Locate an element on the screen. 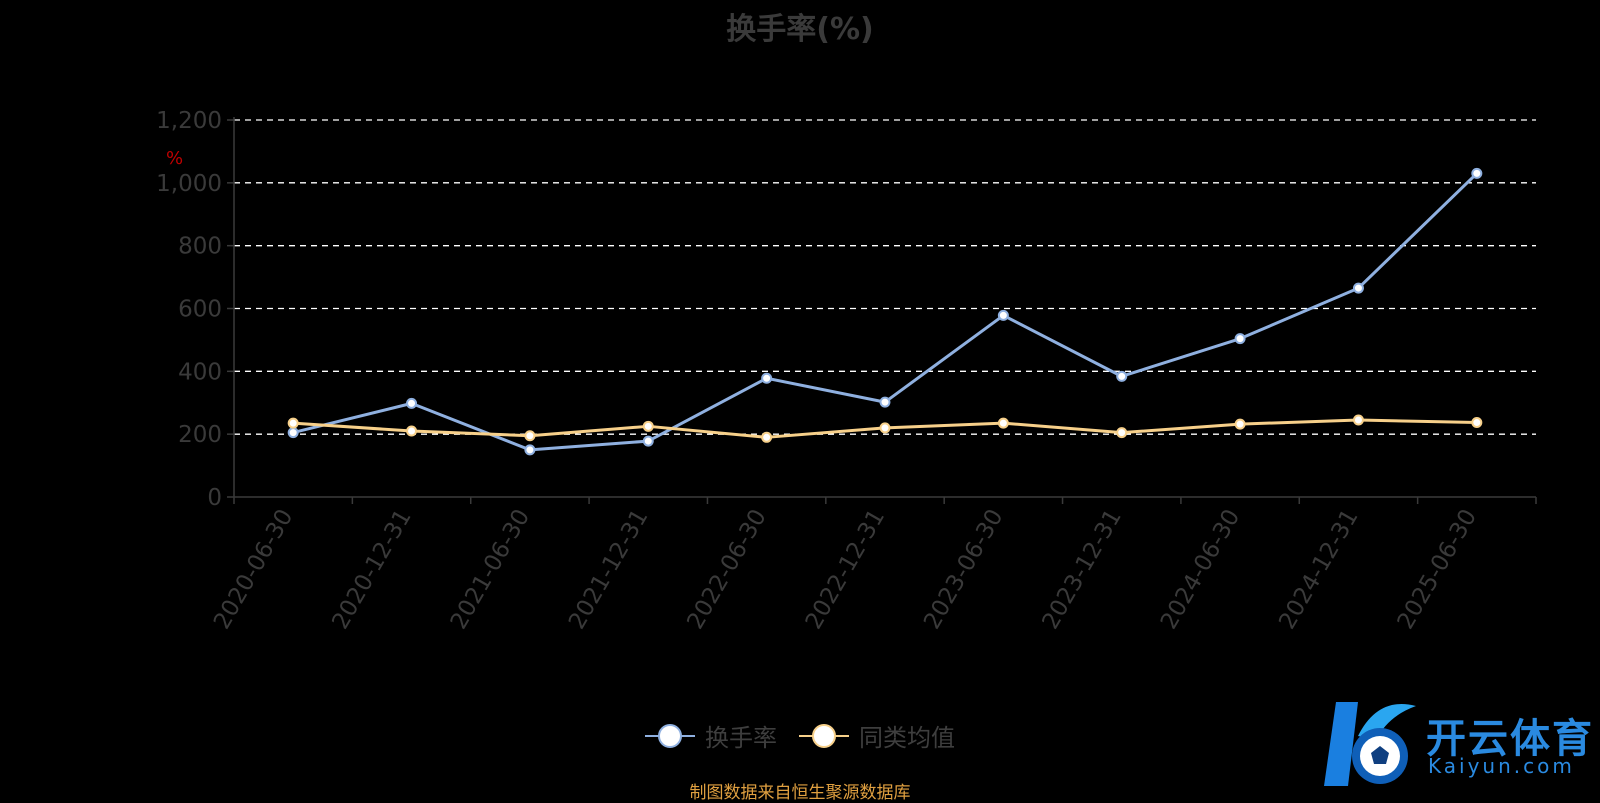 The height and width of the screenshot is (803, 1600). brand-logo: 开云体育 Kaiyun.com is located at coordinates (1459, 748).